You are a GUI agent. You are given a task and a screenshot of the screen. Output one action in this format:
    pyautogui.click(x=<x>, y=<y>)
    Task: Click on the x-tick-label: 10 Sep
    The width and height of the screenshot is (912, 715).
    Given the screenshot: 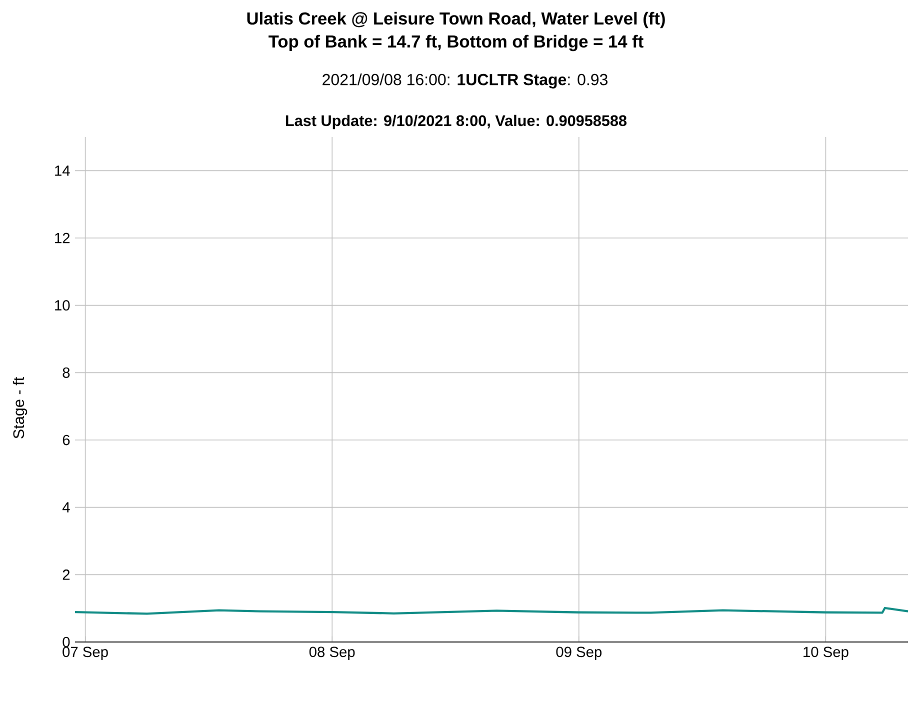 What is the action you would take?
    pyautogui.click(x=826, y=653)
    